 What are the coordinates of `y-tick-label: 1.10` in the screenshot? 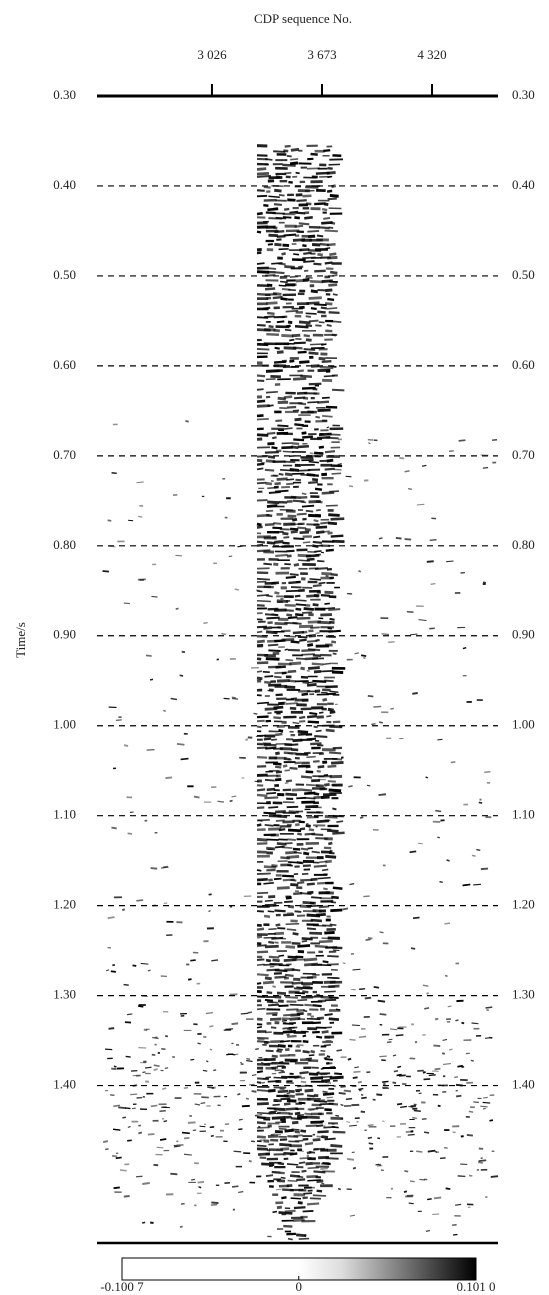 It's located at (64, 814).